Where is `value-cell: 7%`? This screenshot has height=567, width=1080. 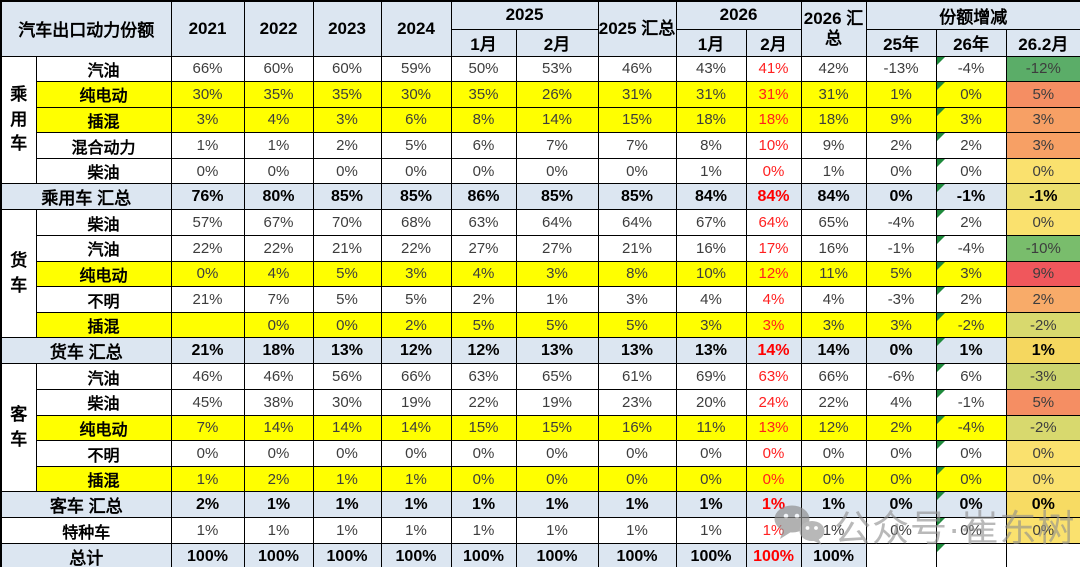
value-cell: 7% is located at coordinates (278, 299).